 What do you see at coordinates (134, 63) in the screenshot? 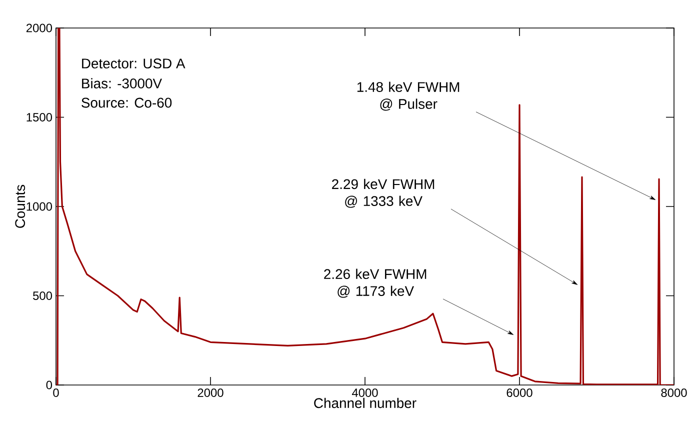
I see `annotation: Detector: USD A` at bounding box center [134, 63].